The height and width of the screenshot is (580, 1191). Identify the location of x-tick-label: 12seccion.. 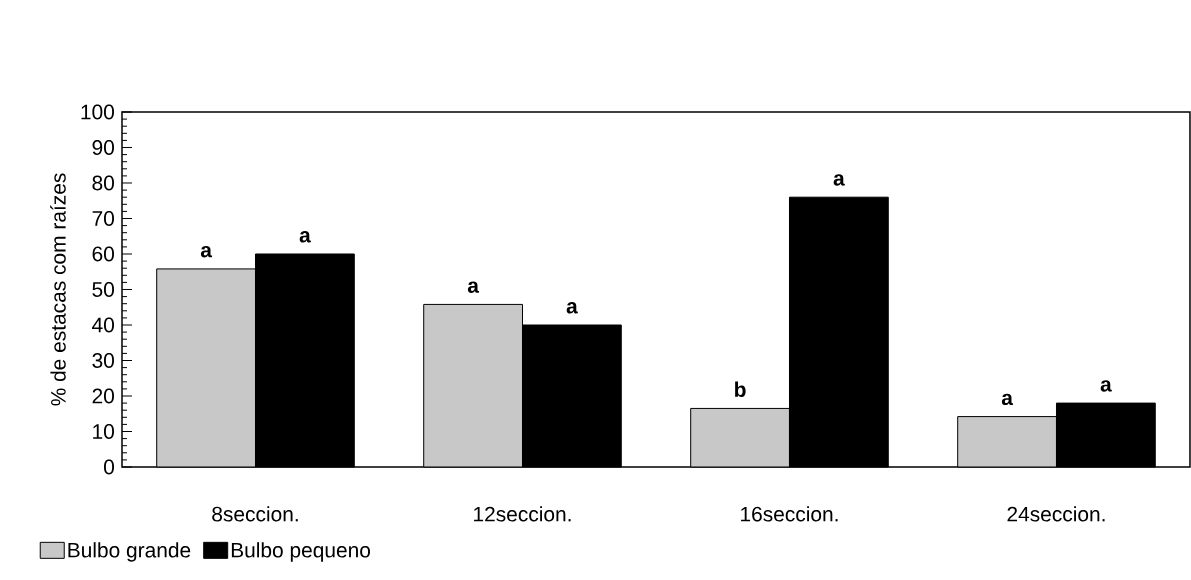
(522, 514).